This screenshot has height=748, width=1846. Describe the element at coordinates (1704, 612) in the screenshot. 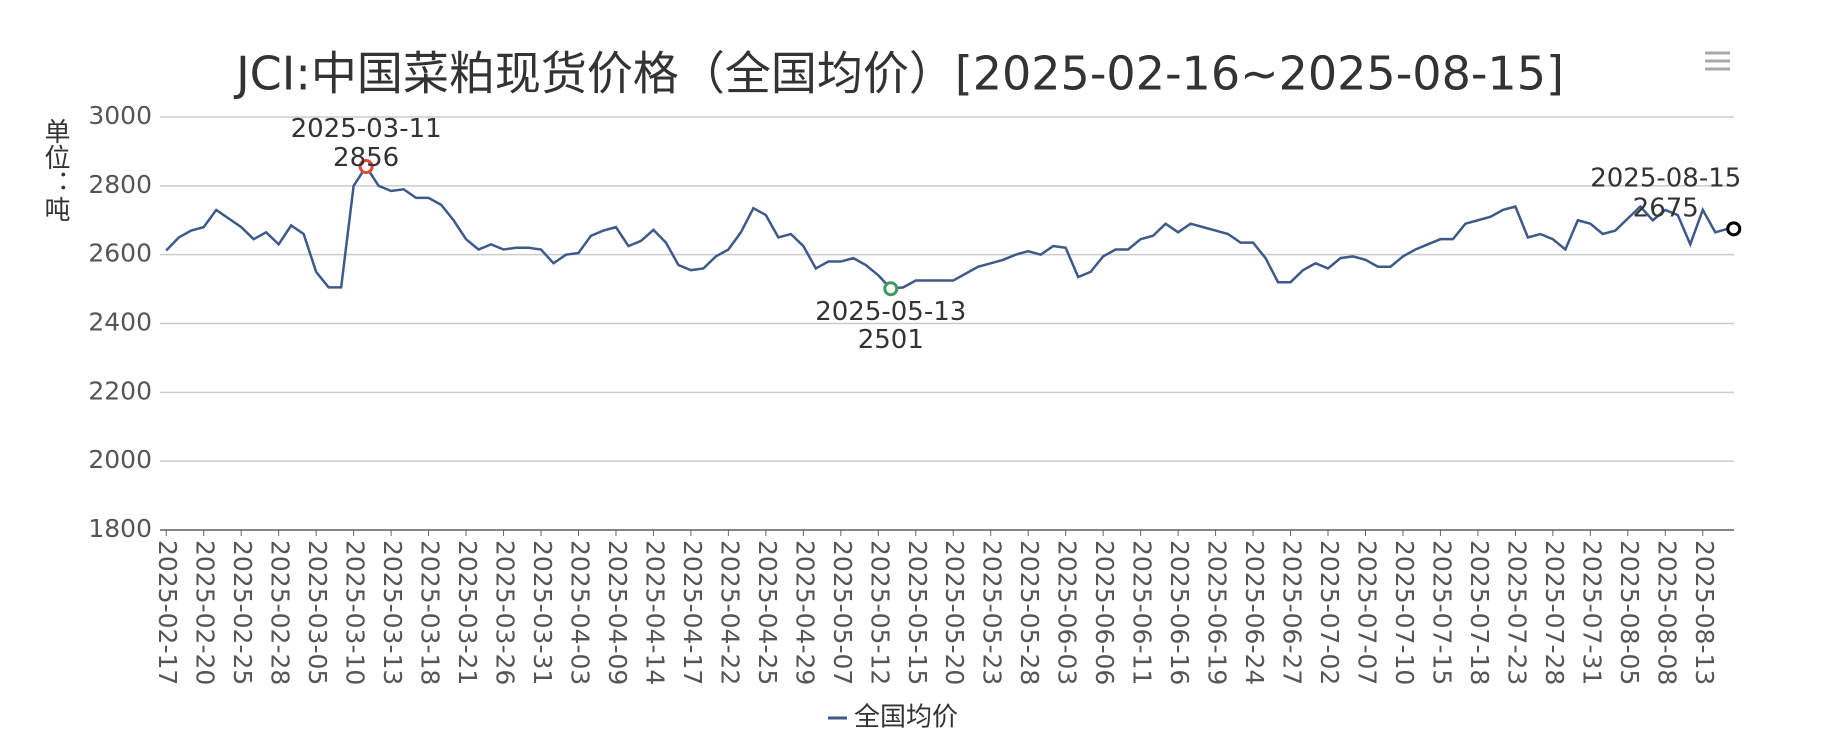

I see `x-tick-label: 2025-08-13` at that location.